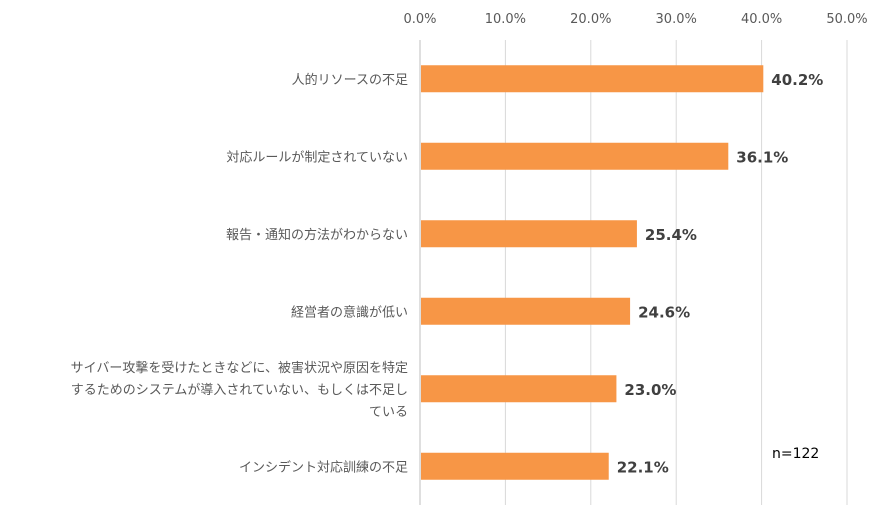 This screenshot has width=886, height=522. I want to click on x-tick-label: 10.0%, so click(505, 19).